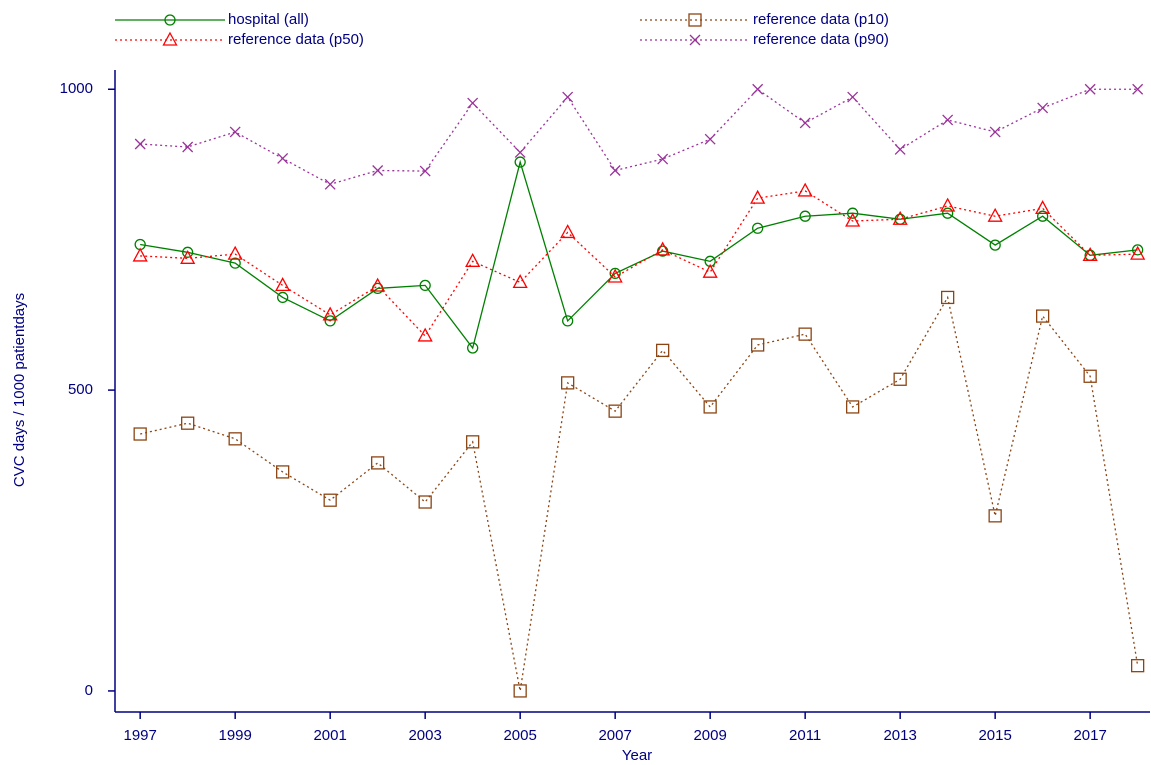 The image size is (1151, 765). What do you see at coordinates (821, 19) in the screenshot?
I see `legend-label: reference data (p10)` at bounding box center [821, 19].